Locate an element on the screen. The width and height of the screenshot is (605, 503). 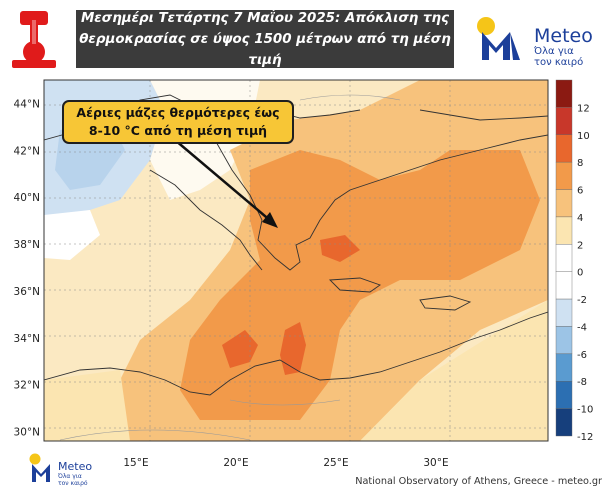
latitude-tick-label: 40°N is located at coordinates (27, 198).